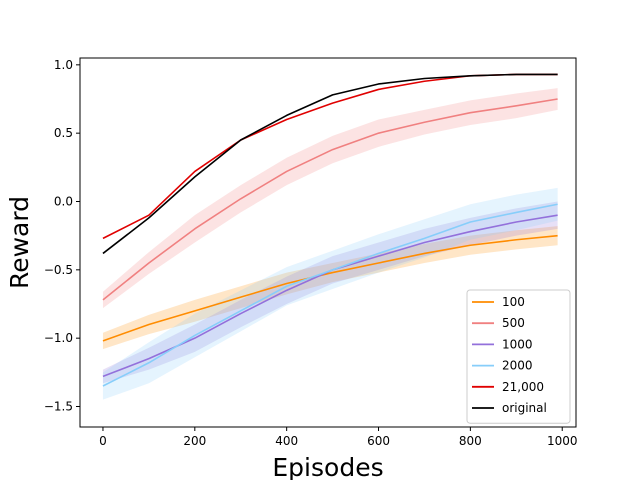  Describe the element at coordinates (470, 441) in the screenshot. I see `x-tick-label: 800` at that location.